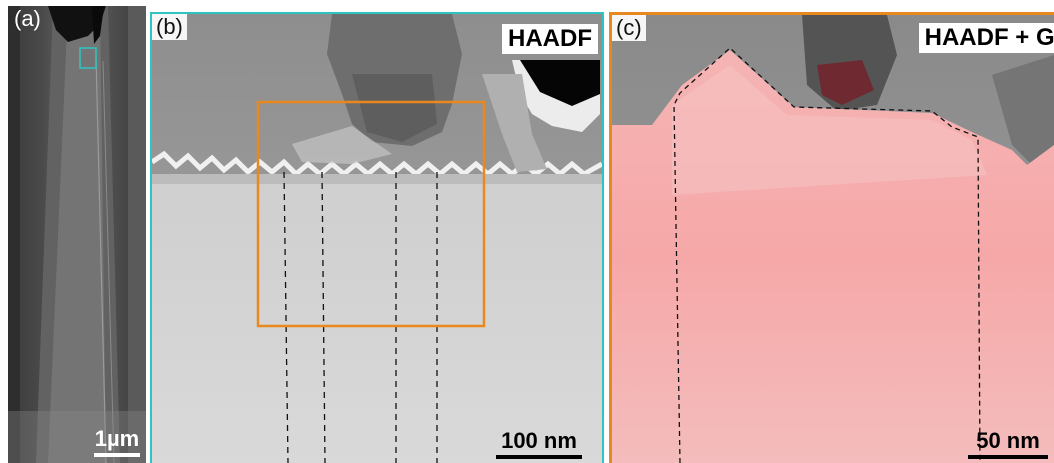  I want to click on panel-a-label: (a), so click(27, 18).